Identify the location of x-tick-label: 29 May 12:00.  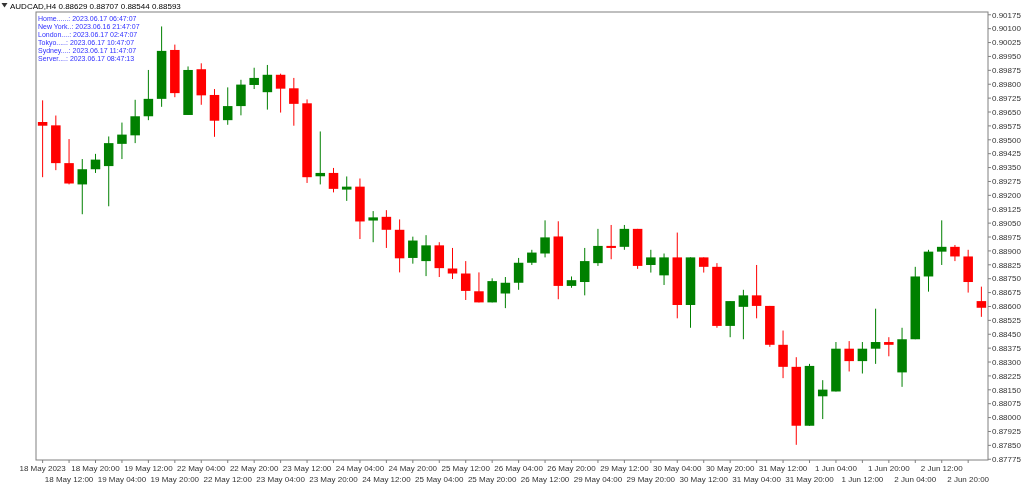
(625, 468).